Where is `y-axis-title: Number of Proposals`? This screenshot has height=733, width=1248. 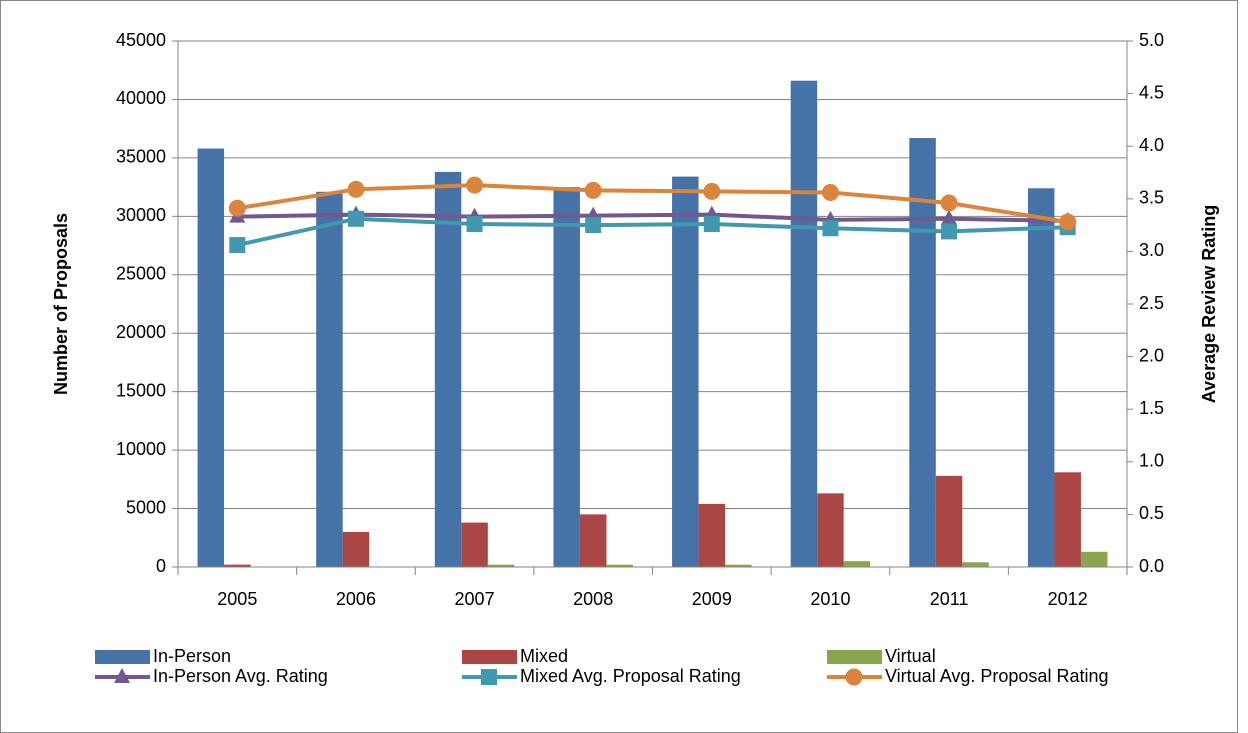
y-axis-title: Number of Proposals is located at coordinates (61, 304).